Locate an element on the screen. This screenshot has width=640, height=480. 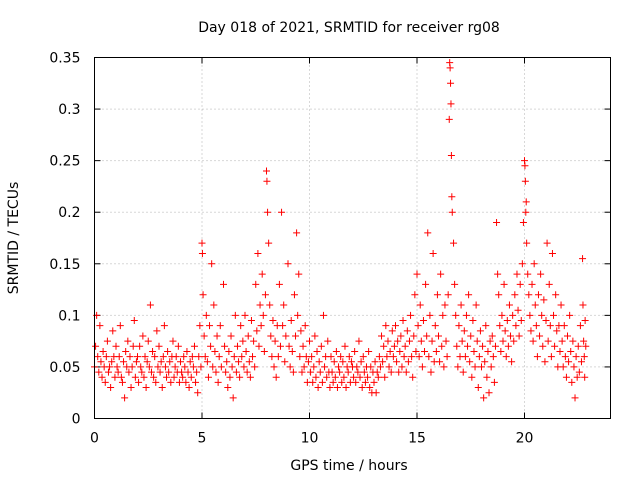
x-tick-label: 10 is located at coordinates (310, 439).